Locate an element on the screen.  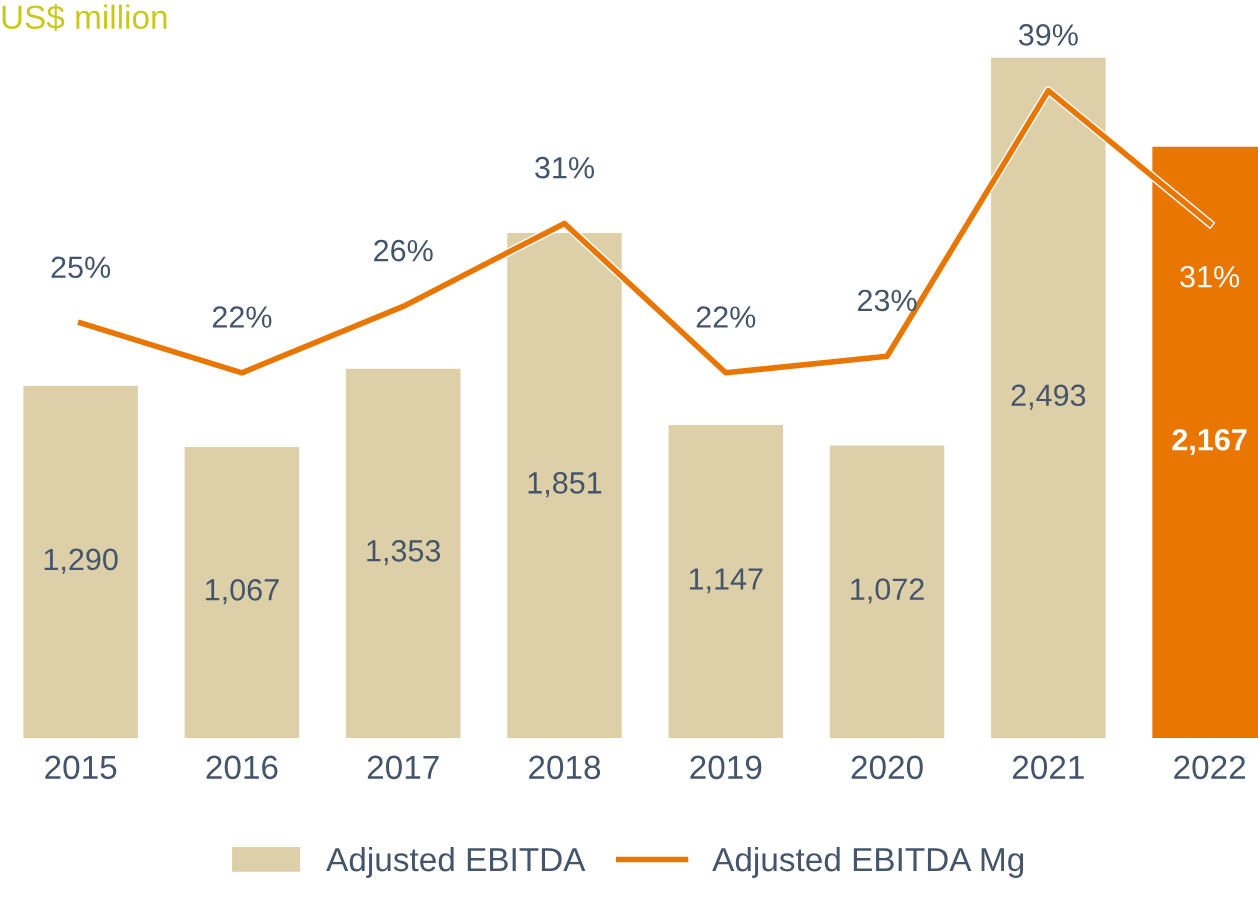
data-label: 1,147 is located at coordinates (726, 581).